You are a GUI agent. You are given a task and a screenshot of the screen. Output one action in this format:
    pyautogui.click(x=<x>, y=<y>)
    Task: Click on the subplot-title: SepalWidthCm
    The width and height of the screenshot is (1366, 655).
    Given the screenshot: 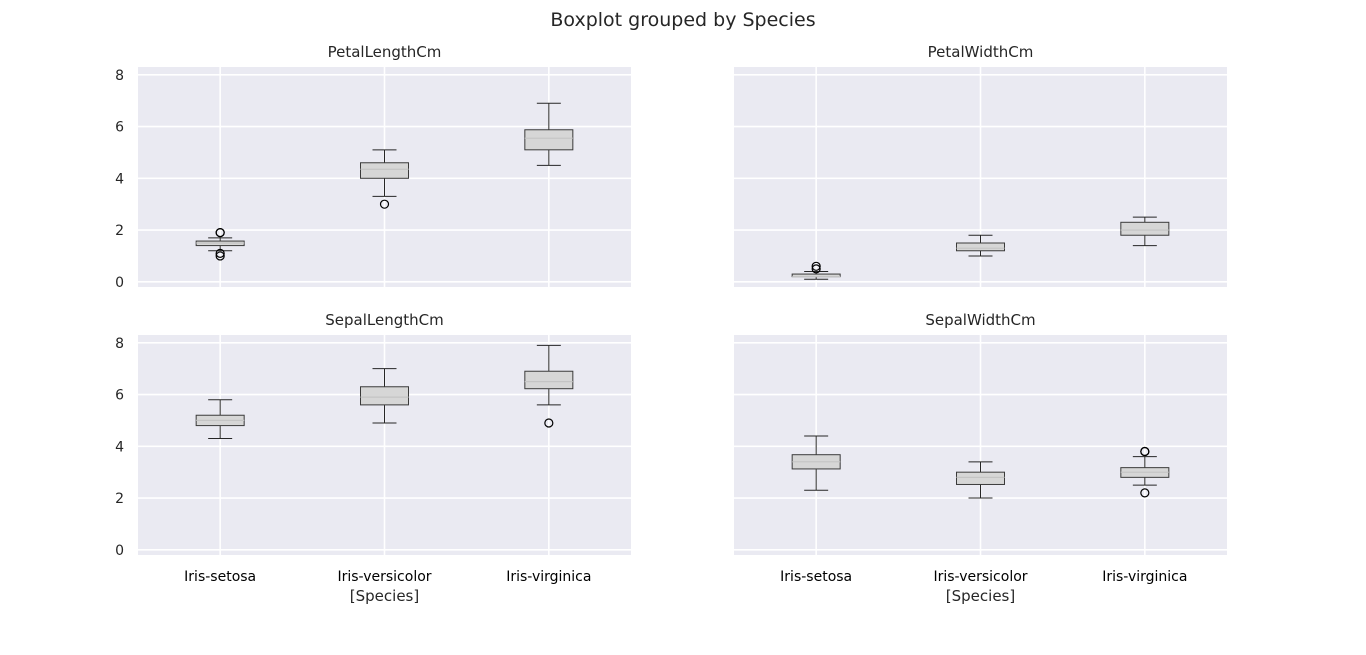 What is the action you would take?
    pyautogui.click(x=980, y=320)
    